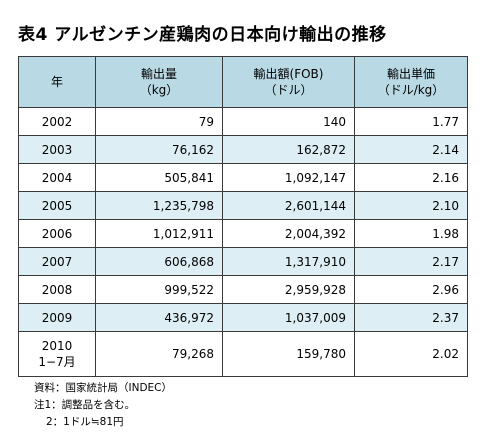 Image resolution: width=488 pixels, height=442 pixels. I want to click on table-row: 2009 436,972 1,037,009 2.37, so click(243, 317).